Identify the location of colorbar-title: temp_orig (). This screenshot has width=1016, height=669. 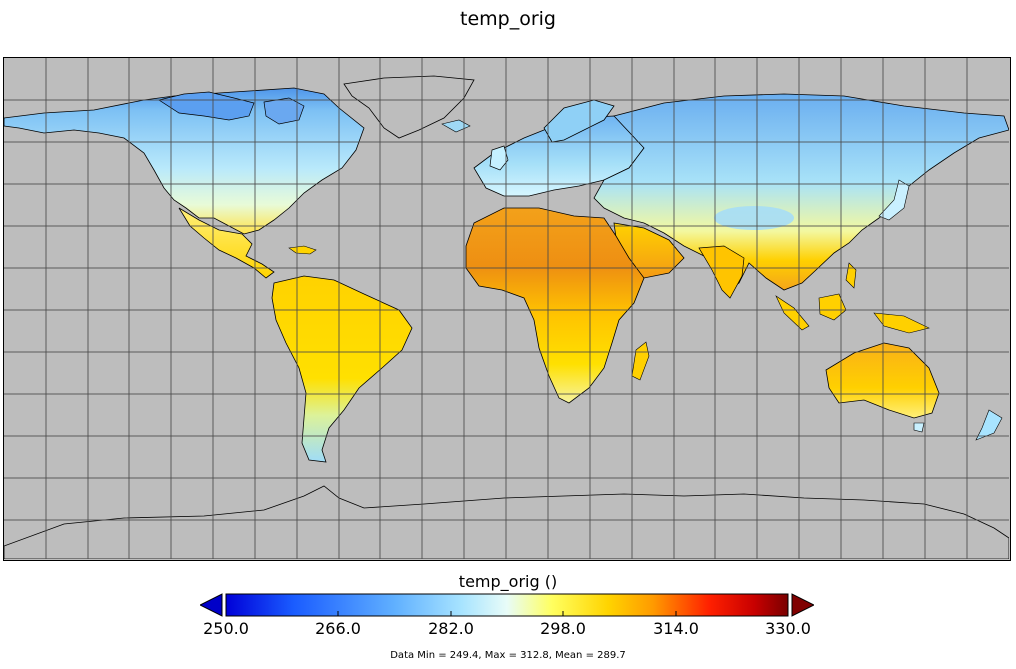
(508, 581).